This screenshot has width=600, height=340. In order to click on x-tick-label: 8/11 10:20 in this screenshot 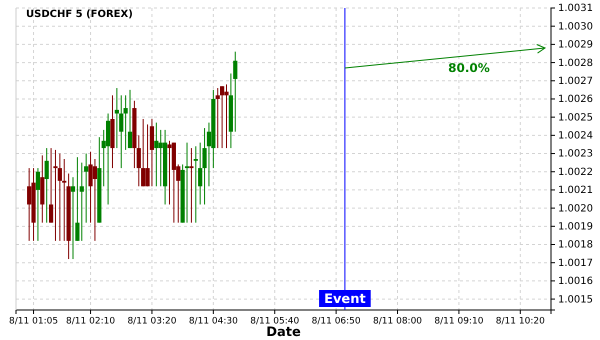, I will do `click(521, 321)`.